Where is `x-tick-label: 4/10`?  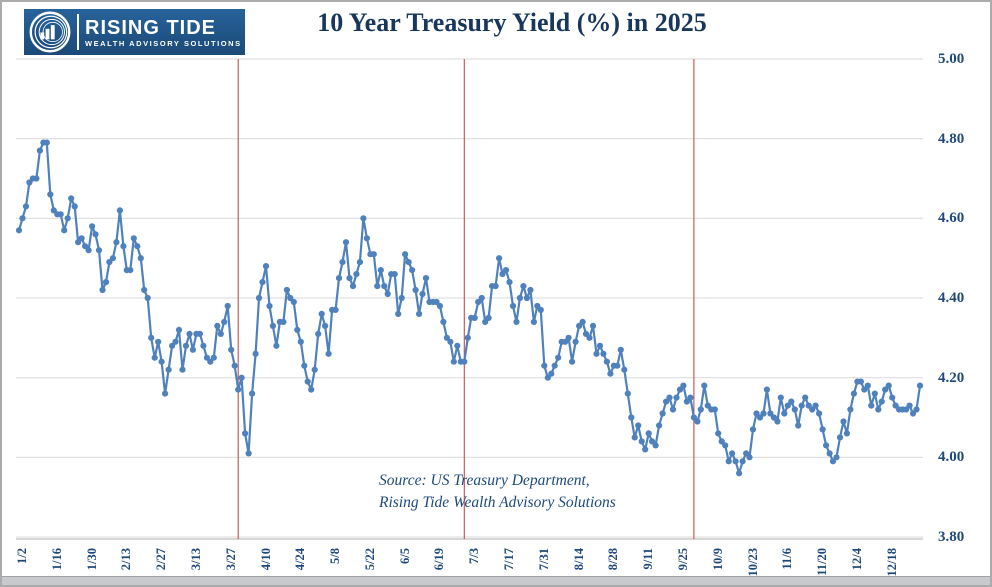 x-tick-label: 4/10 is located at coordinates (266, 559).